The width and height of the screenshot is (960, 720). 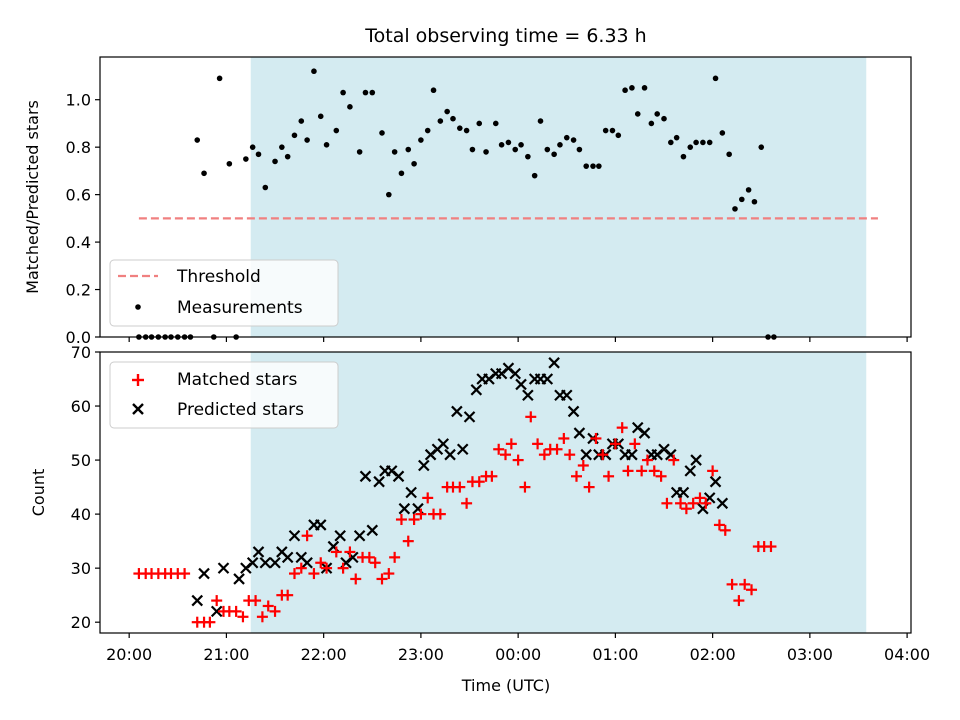 I want to click on legend-measurements-label: Measurements, so click(x=240, y=308).